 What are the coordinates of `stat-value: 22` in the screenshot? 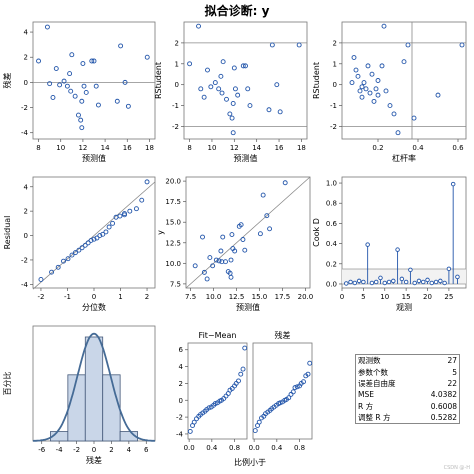 It's located at (452, 383).